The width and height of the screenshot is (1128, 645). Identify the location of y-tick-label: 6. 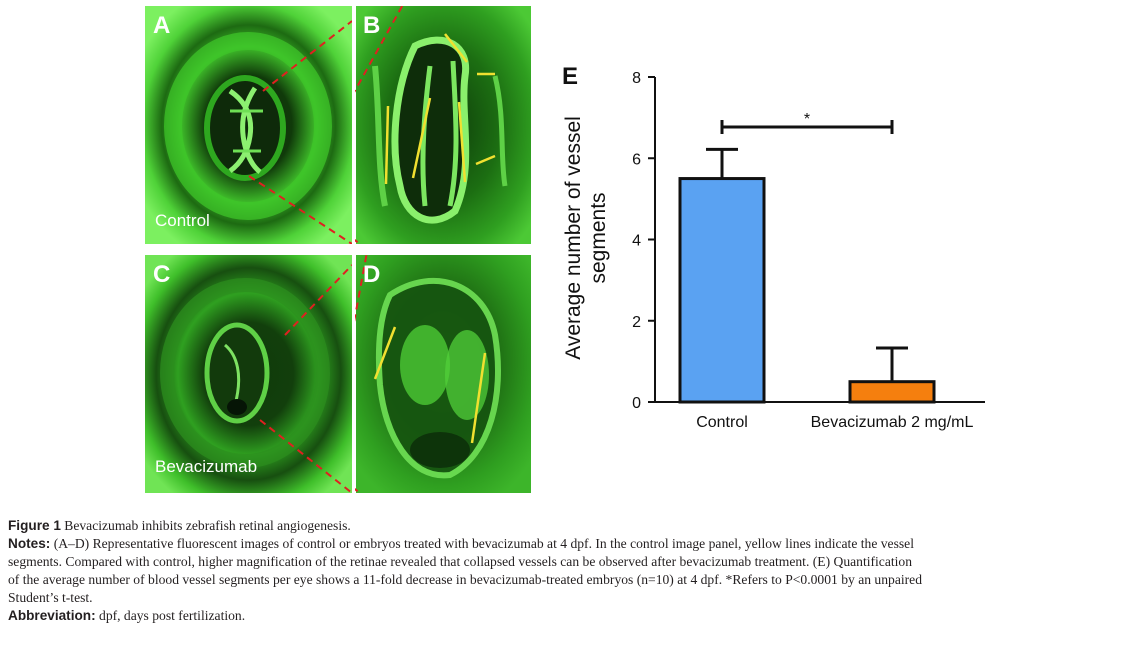
(636, 159).